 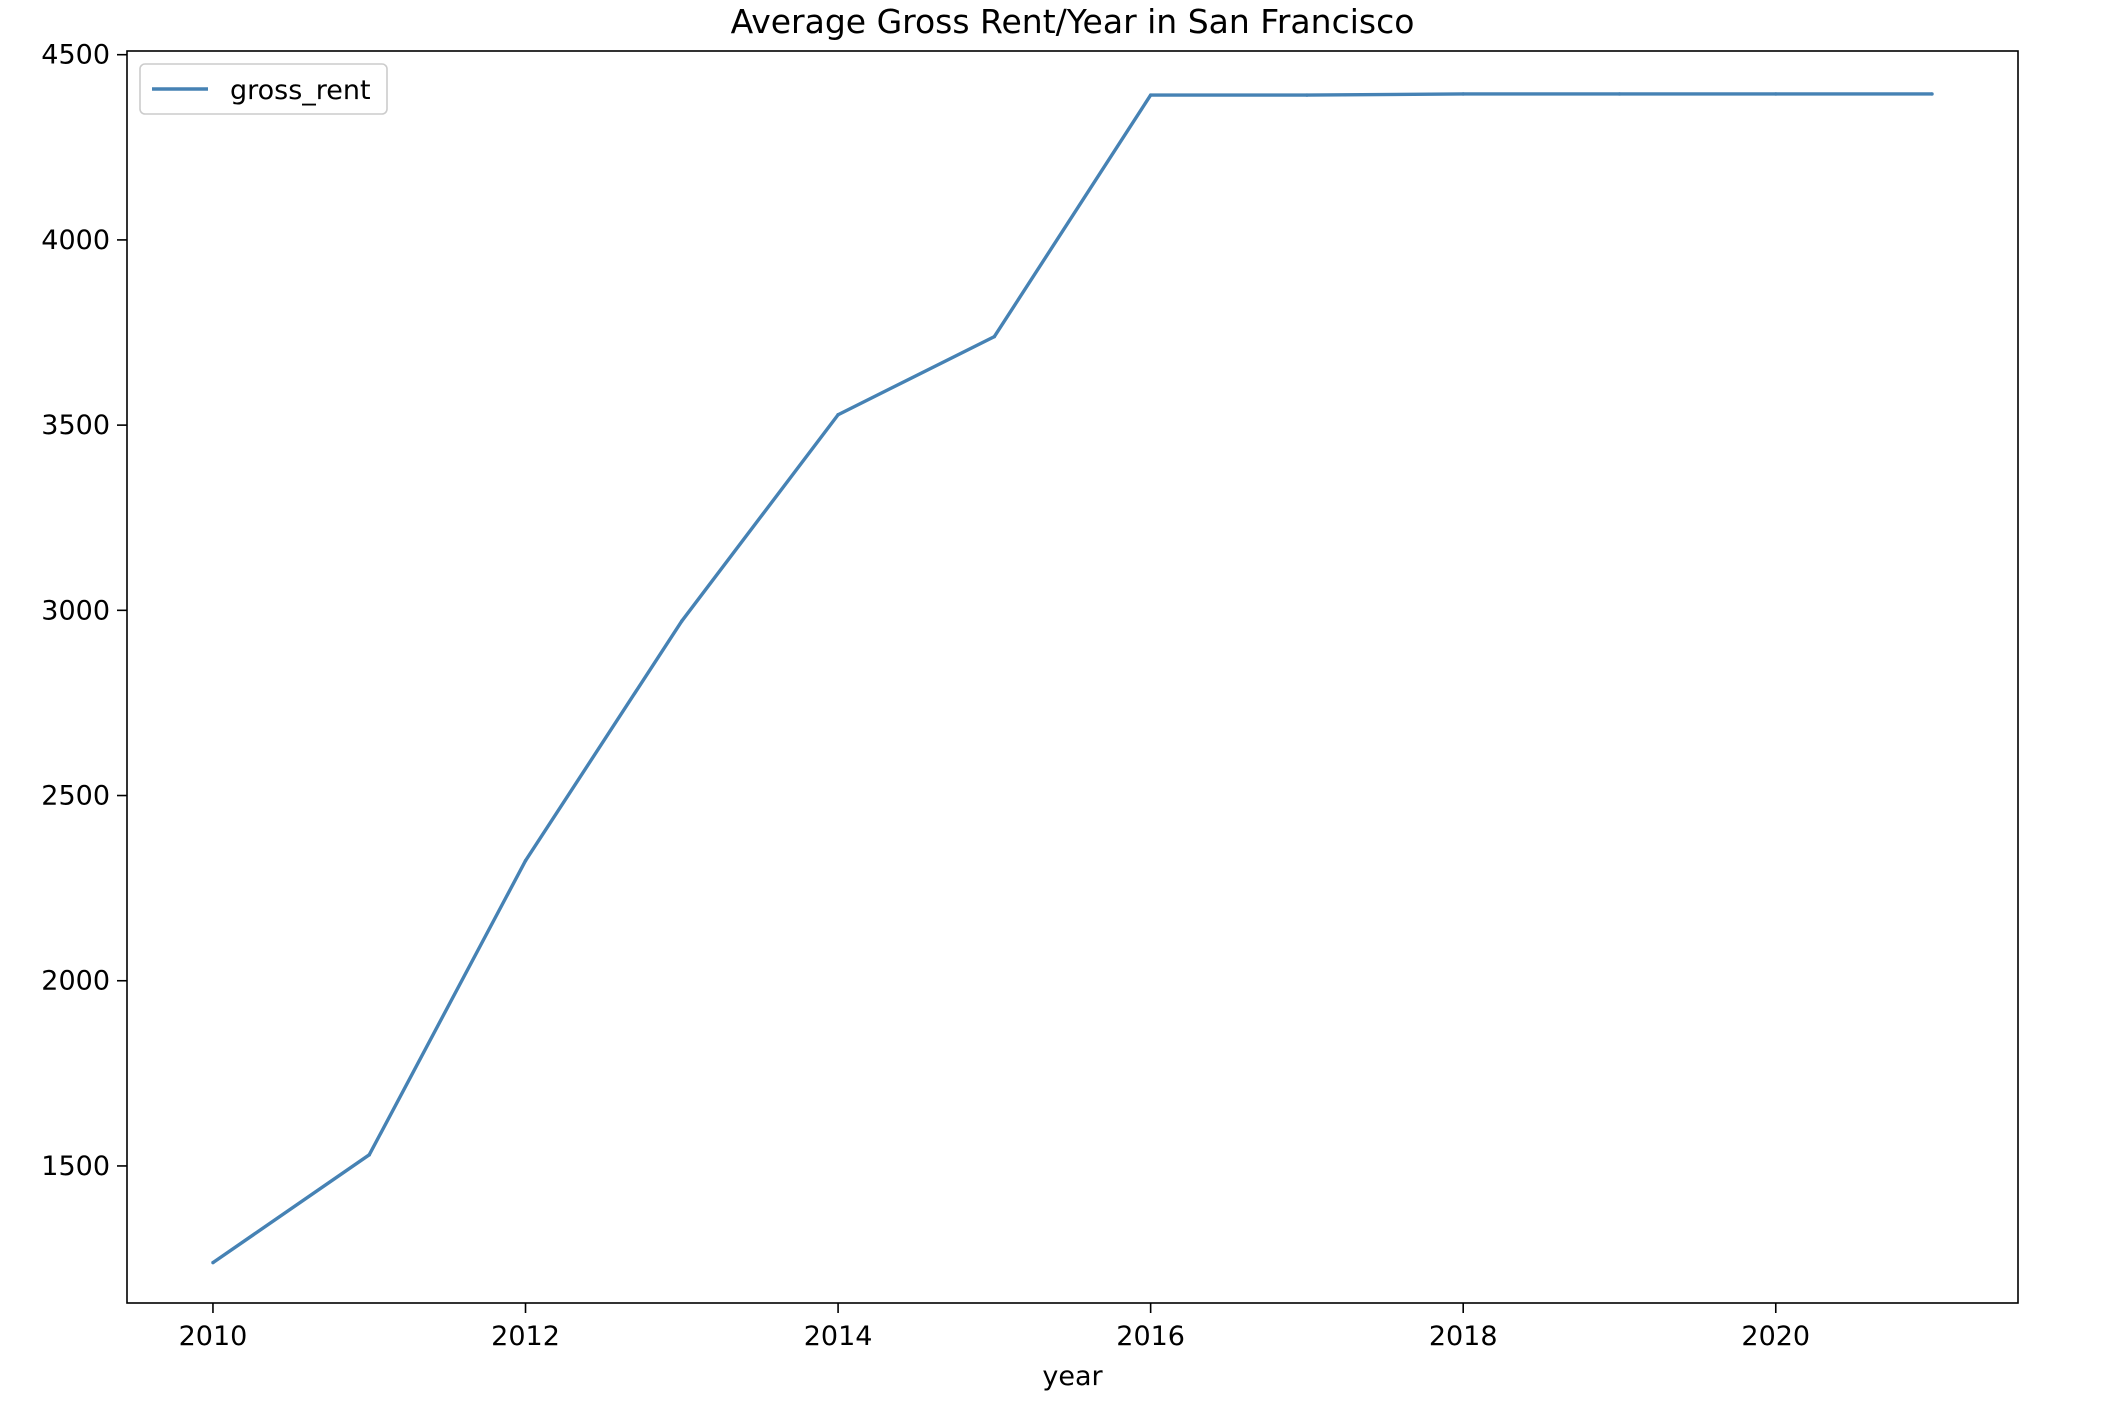 What do you see at coordinates (1775, 1336) in the screenshot?
I see `x-tick-label: 2020` at bounding box center [1775, 1336].